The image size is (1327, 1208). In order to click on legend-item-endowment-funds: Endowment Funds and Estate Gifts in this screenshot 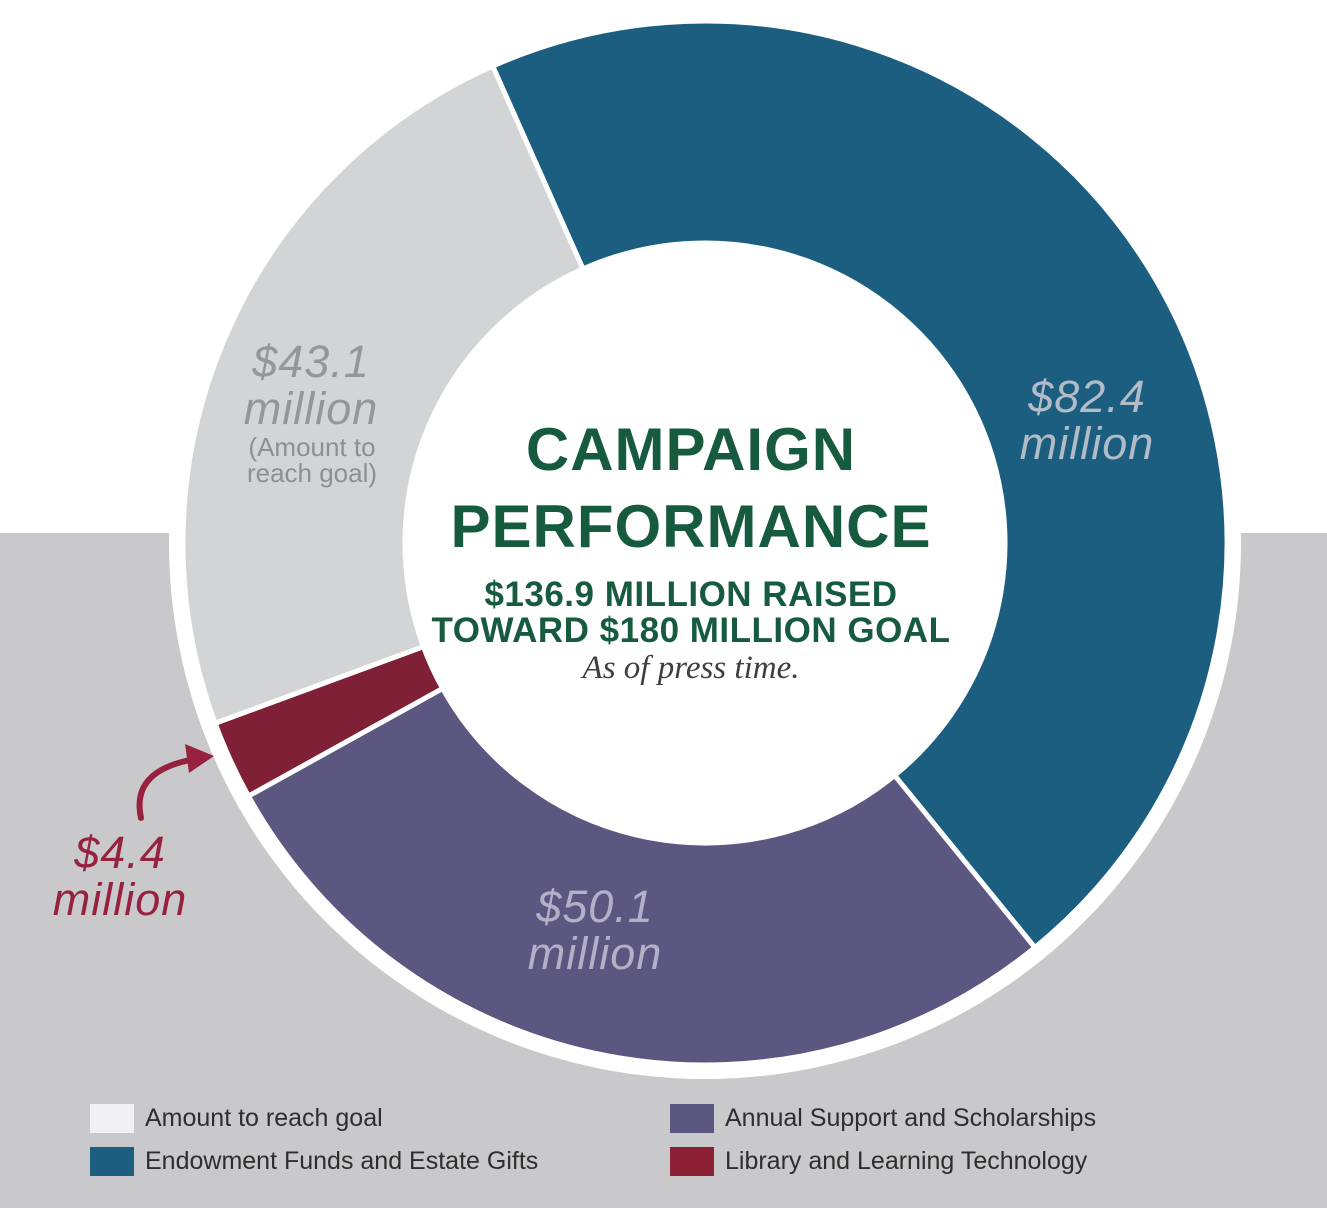, I will do `click(314, 1161)`.